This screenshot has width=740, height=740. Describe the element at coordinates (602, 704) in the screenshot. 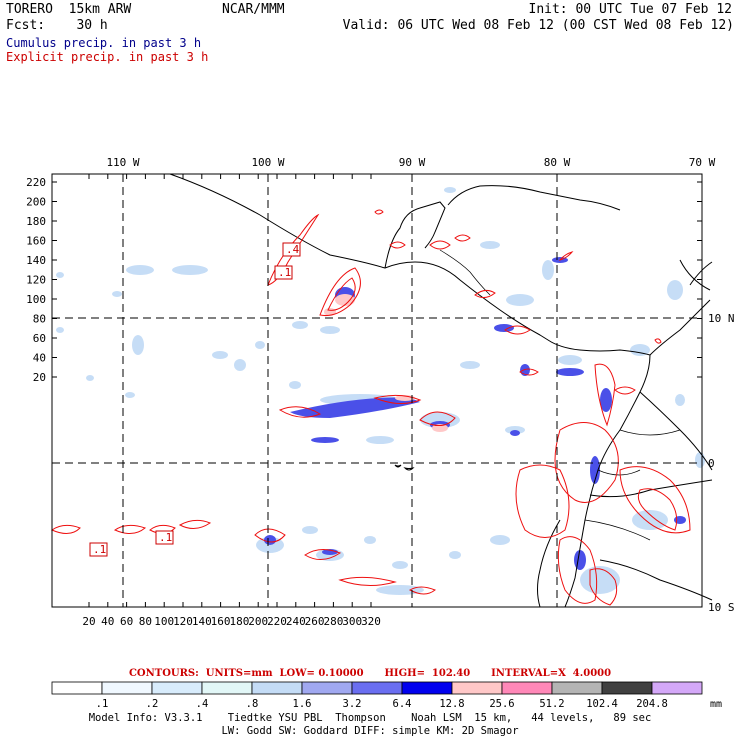

I see `colorbar-label: 102.4` at that location.